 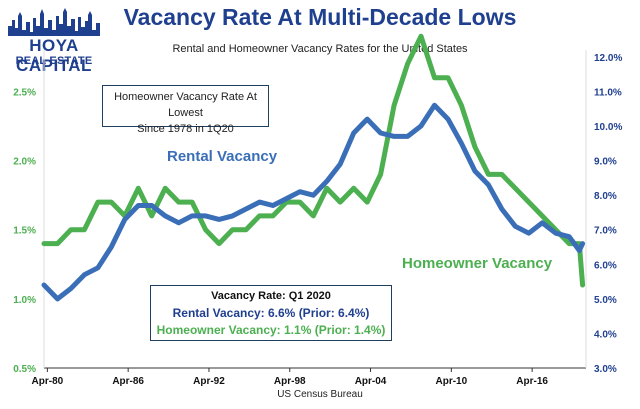 What do you see at coordinates (320, 17) in the screenshot?
I see `chart-title: Vacancy Rate At Multi-Decade Lows` at bounding box center [320, 17].